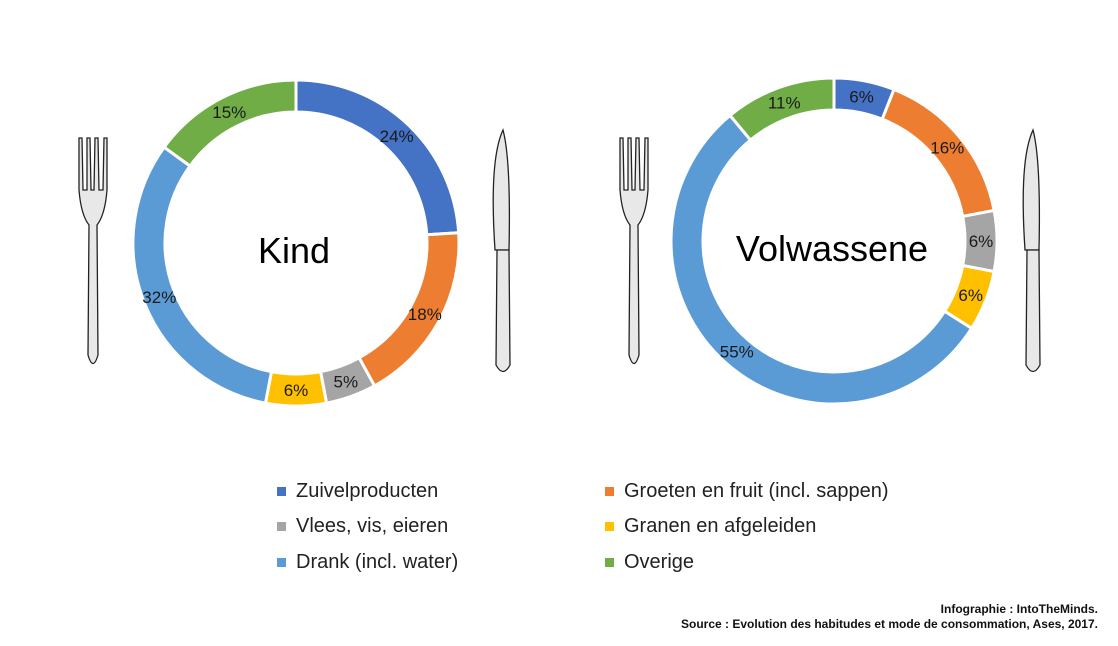 The image size is (1118, 646). I want to click on legend-item: Vlees, vis, eieren, so click(362, 526).